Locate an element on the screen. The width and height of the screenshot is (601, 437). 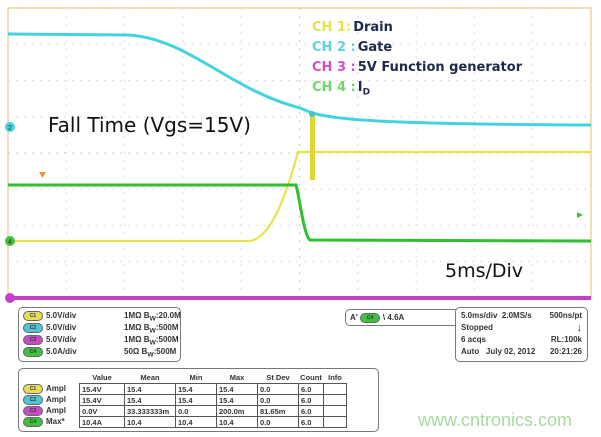
svg-text: 4 is located at coordinates (10, 242).